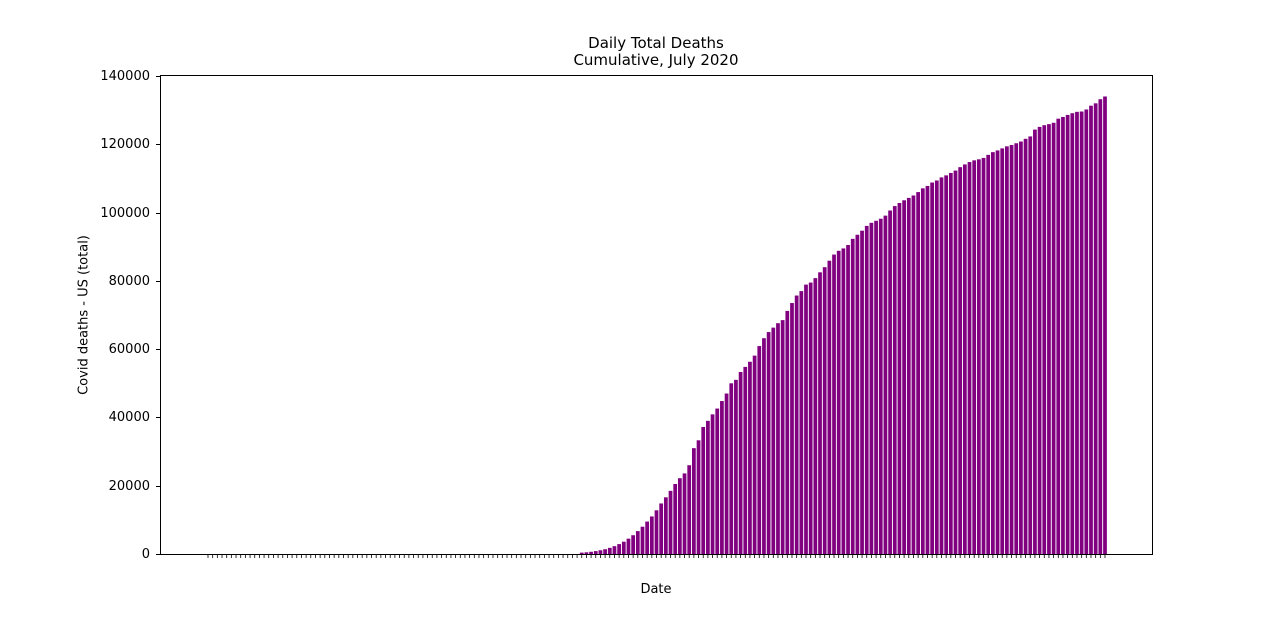  Describe the element at coordinates (129, 486) in the screenshot. I see `y-tick-label: 20000` at that location.